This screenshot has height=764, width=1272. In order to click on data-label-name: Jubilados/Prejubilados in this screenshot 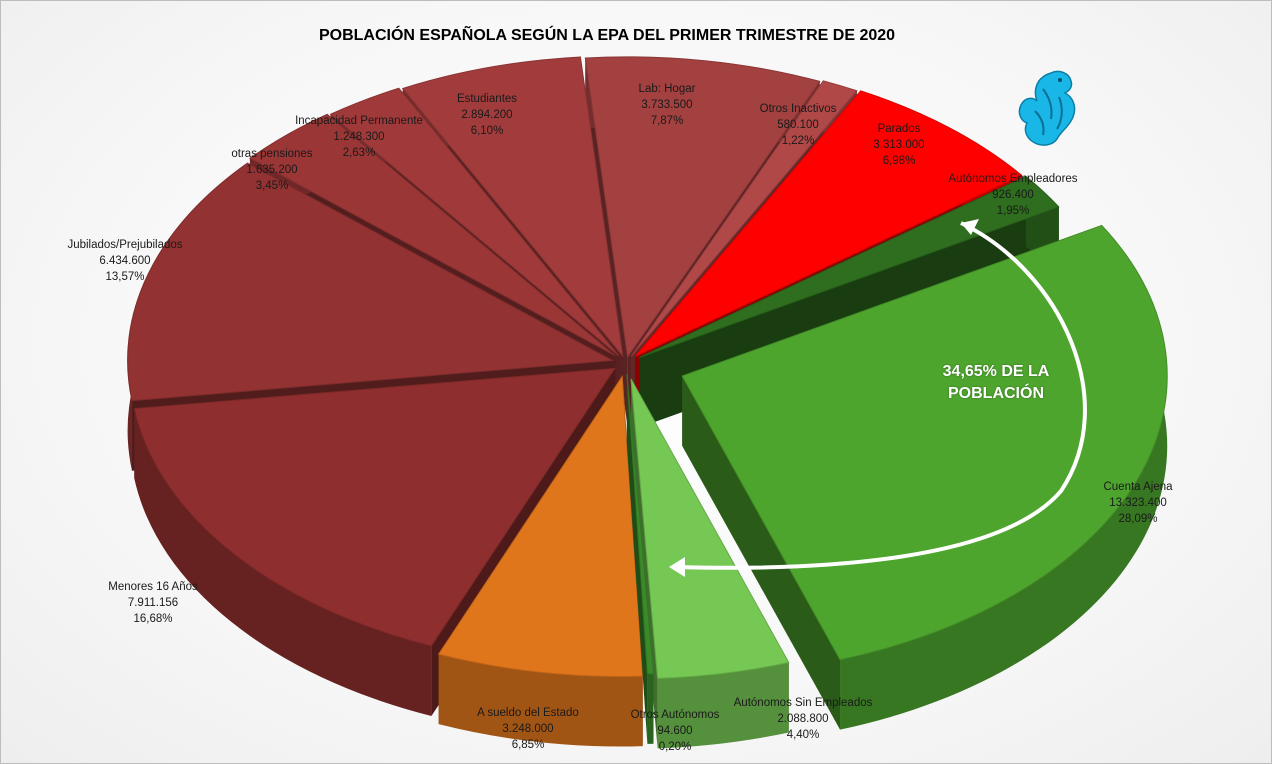, I will do `click(125, 245)`.